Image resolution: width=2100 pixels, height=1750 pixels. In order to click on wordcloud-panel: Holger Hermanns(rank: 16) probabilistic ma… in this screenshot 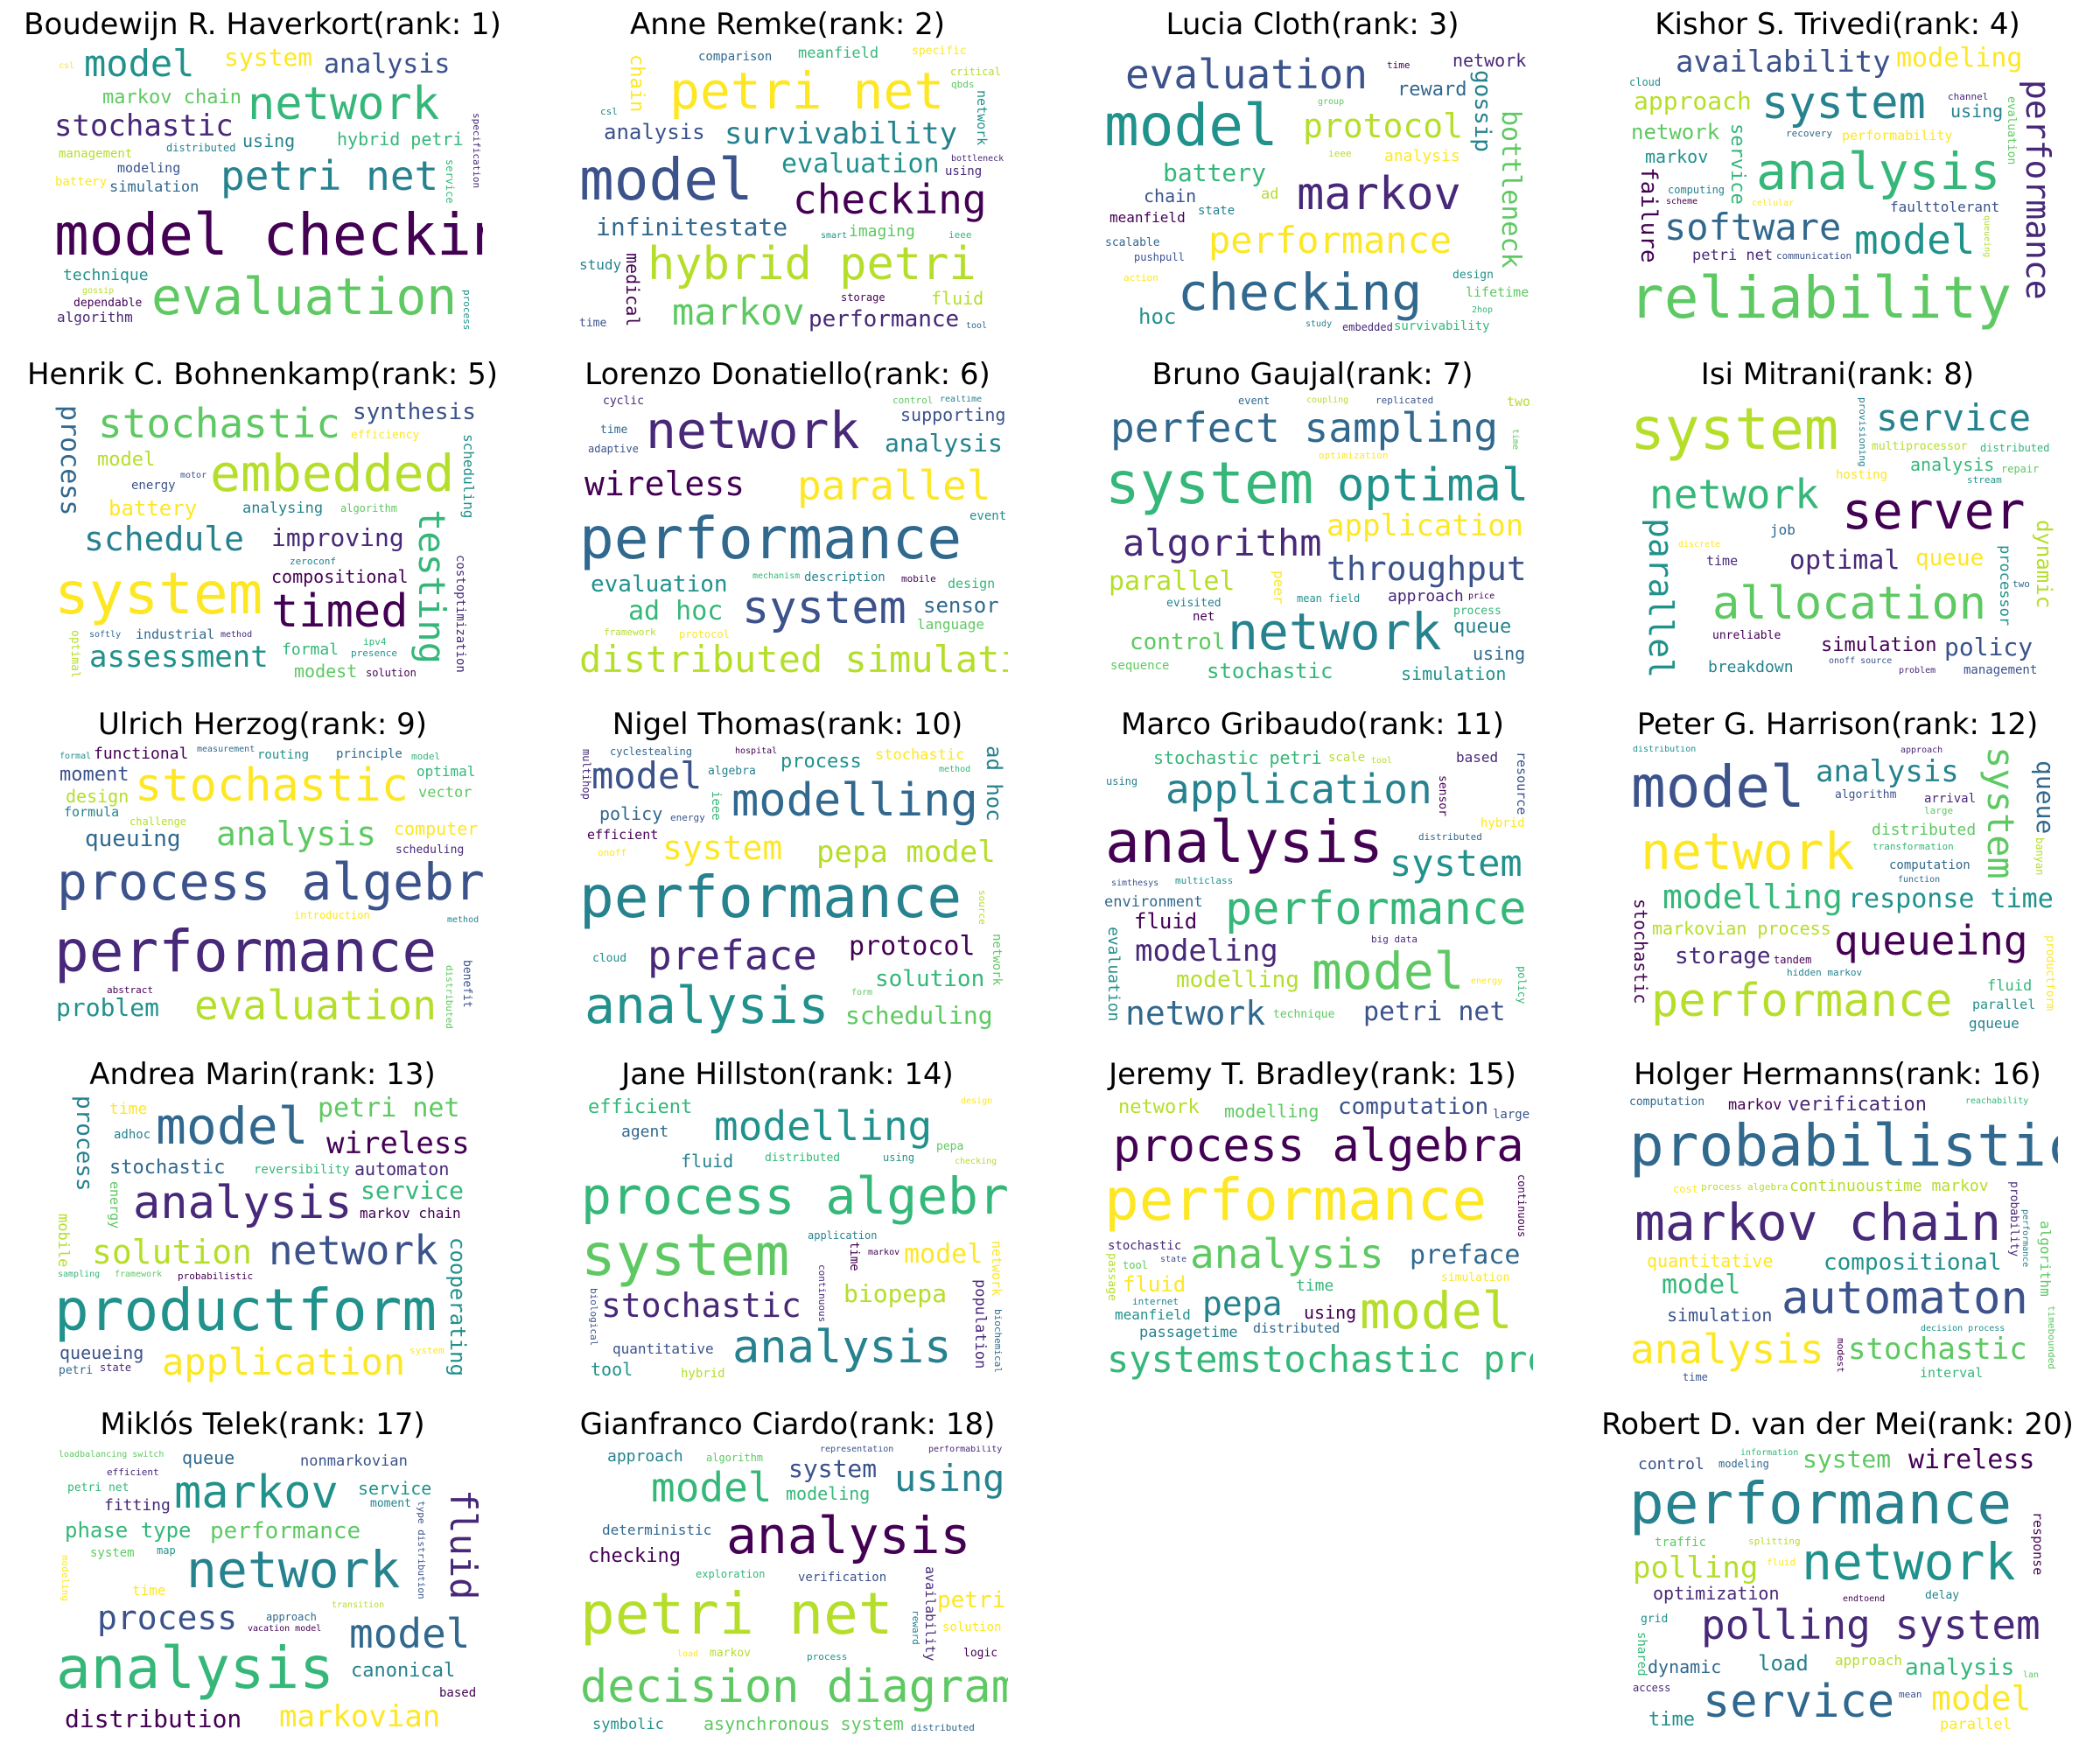, I will do `click(1837, 1225)`.